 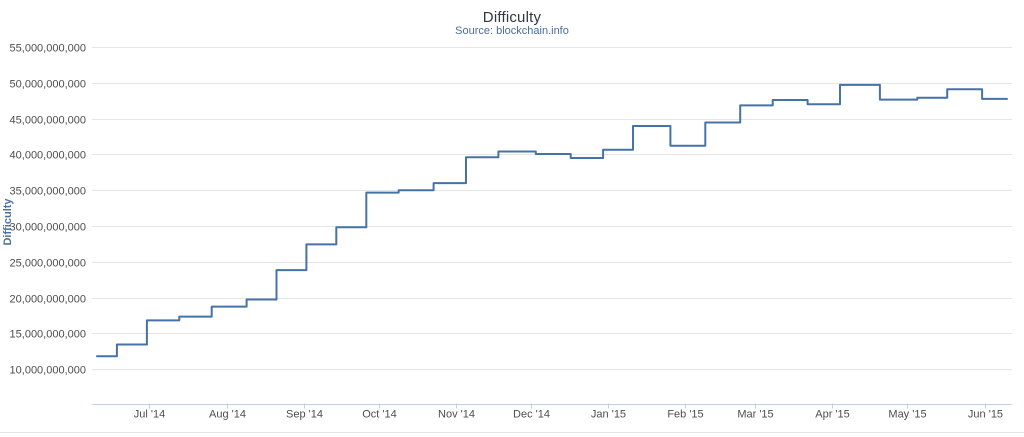 I want to click on x-tick-label: Jul '14, so click(x=149, y=415).